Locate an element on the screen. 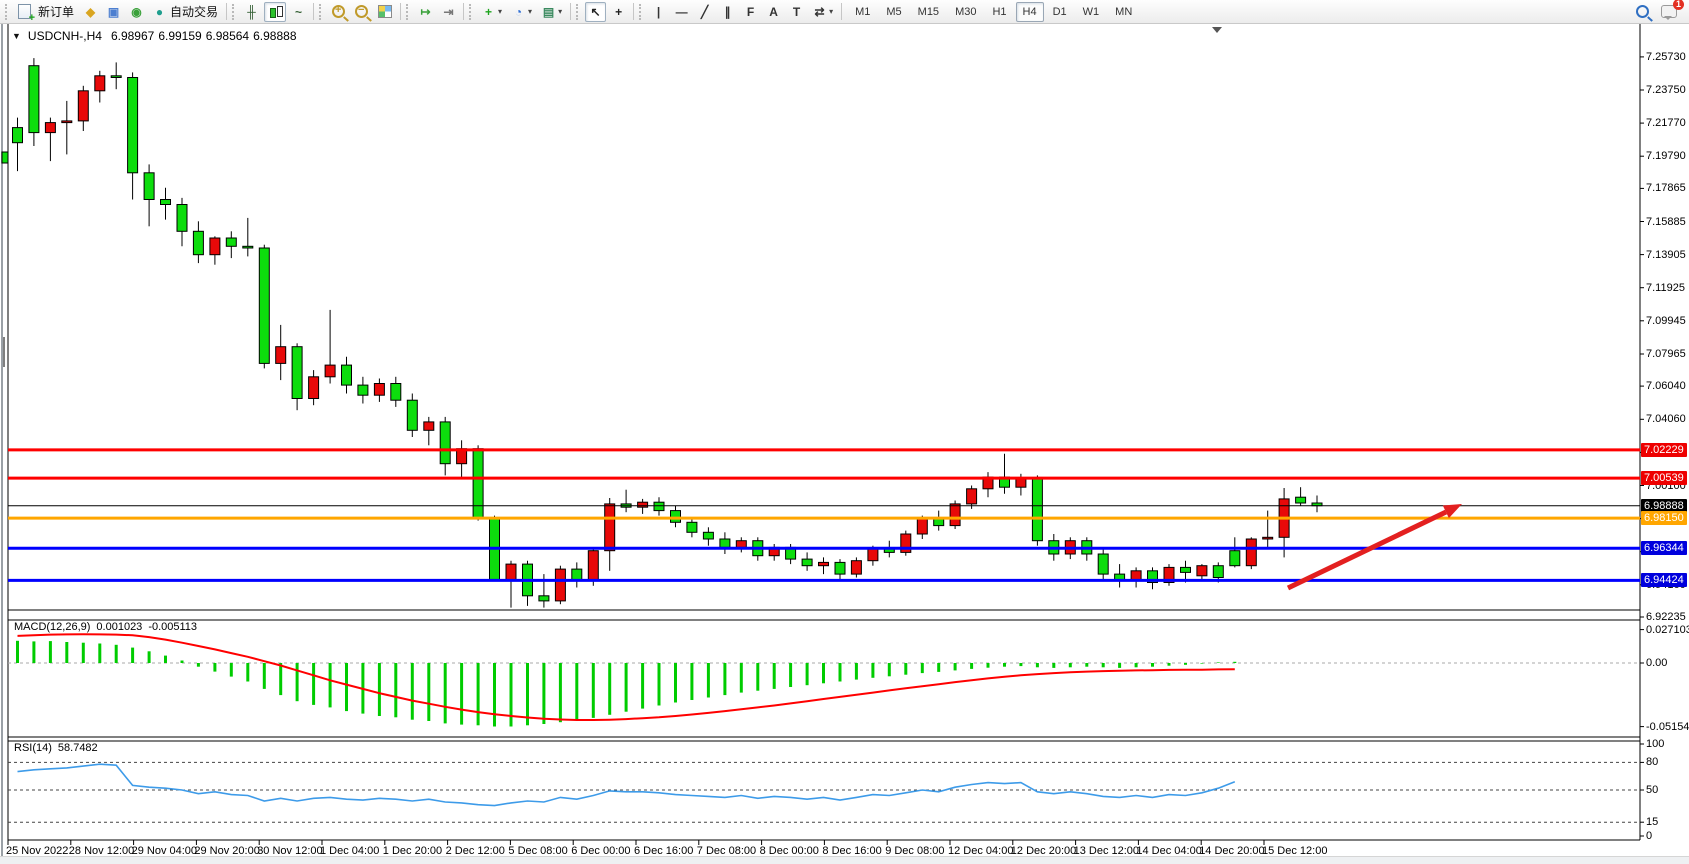  bar-chart-icon: ╫ is located at coordinates (251, 11).